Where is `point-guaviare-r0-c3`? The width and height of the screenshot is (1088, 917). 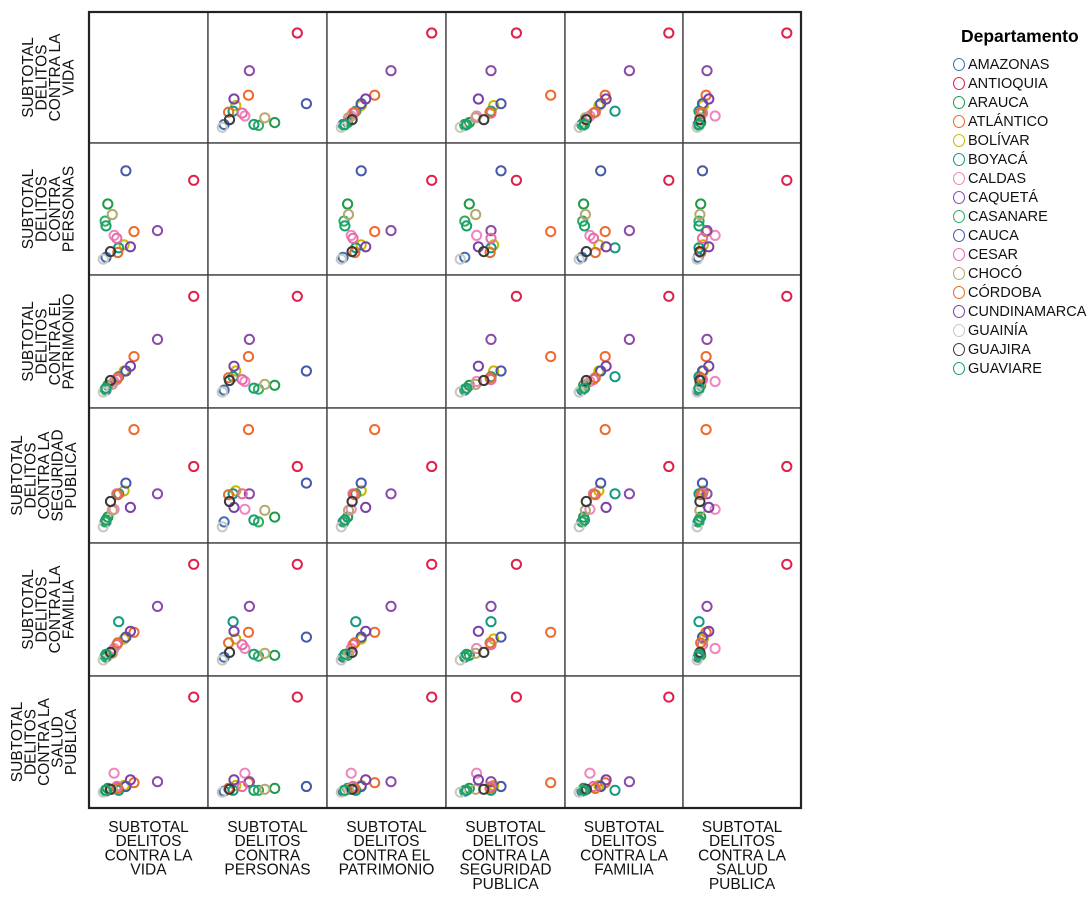 point-guaviare-r0-c3 is located at coordinates (467, 124).